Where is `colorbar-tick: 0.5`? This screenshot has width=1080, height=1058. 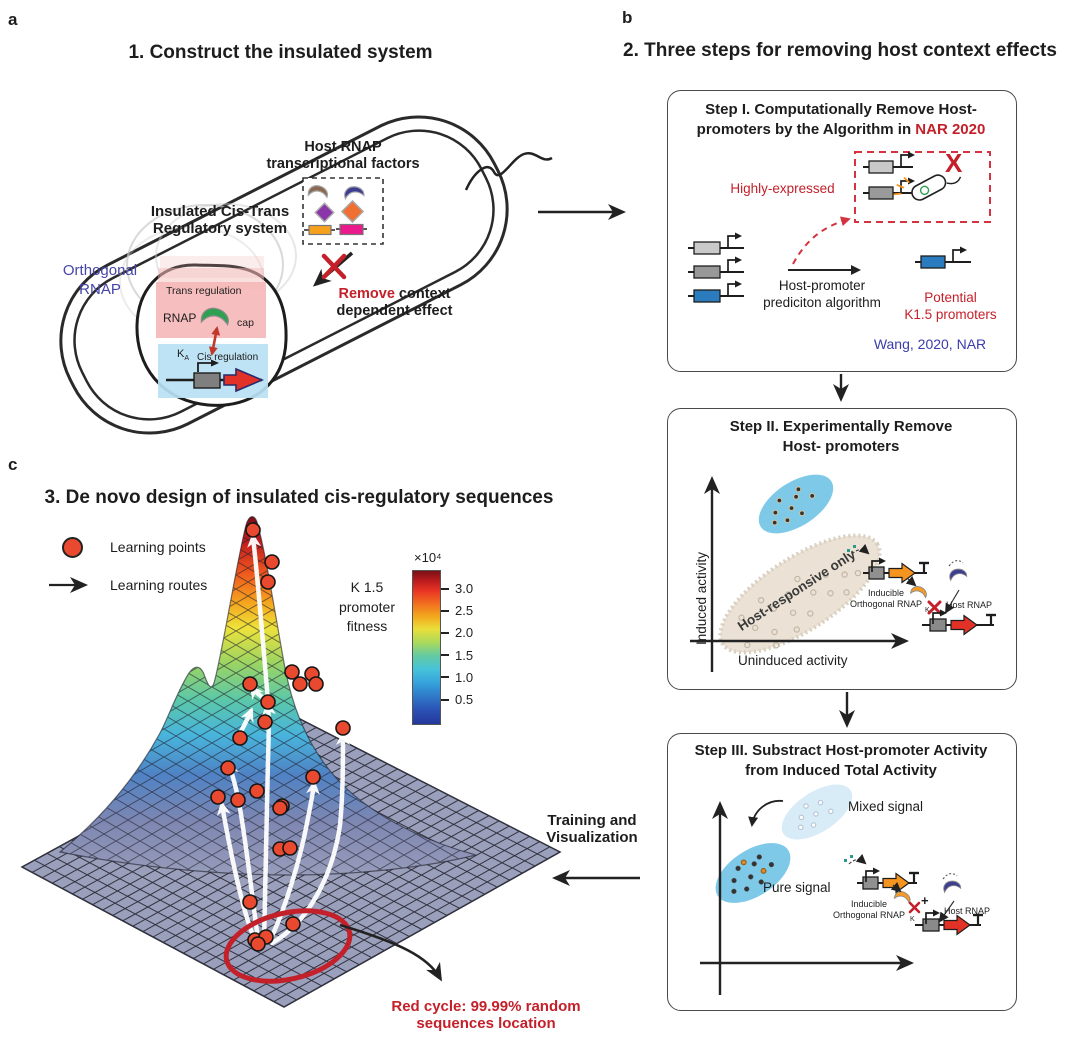
colorbar-tick: 0.5 is located at coordinates (457, 699).